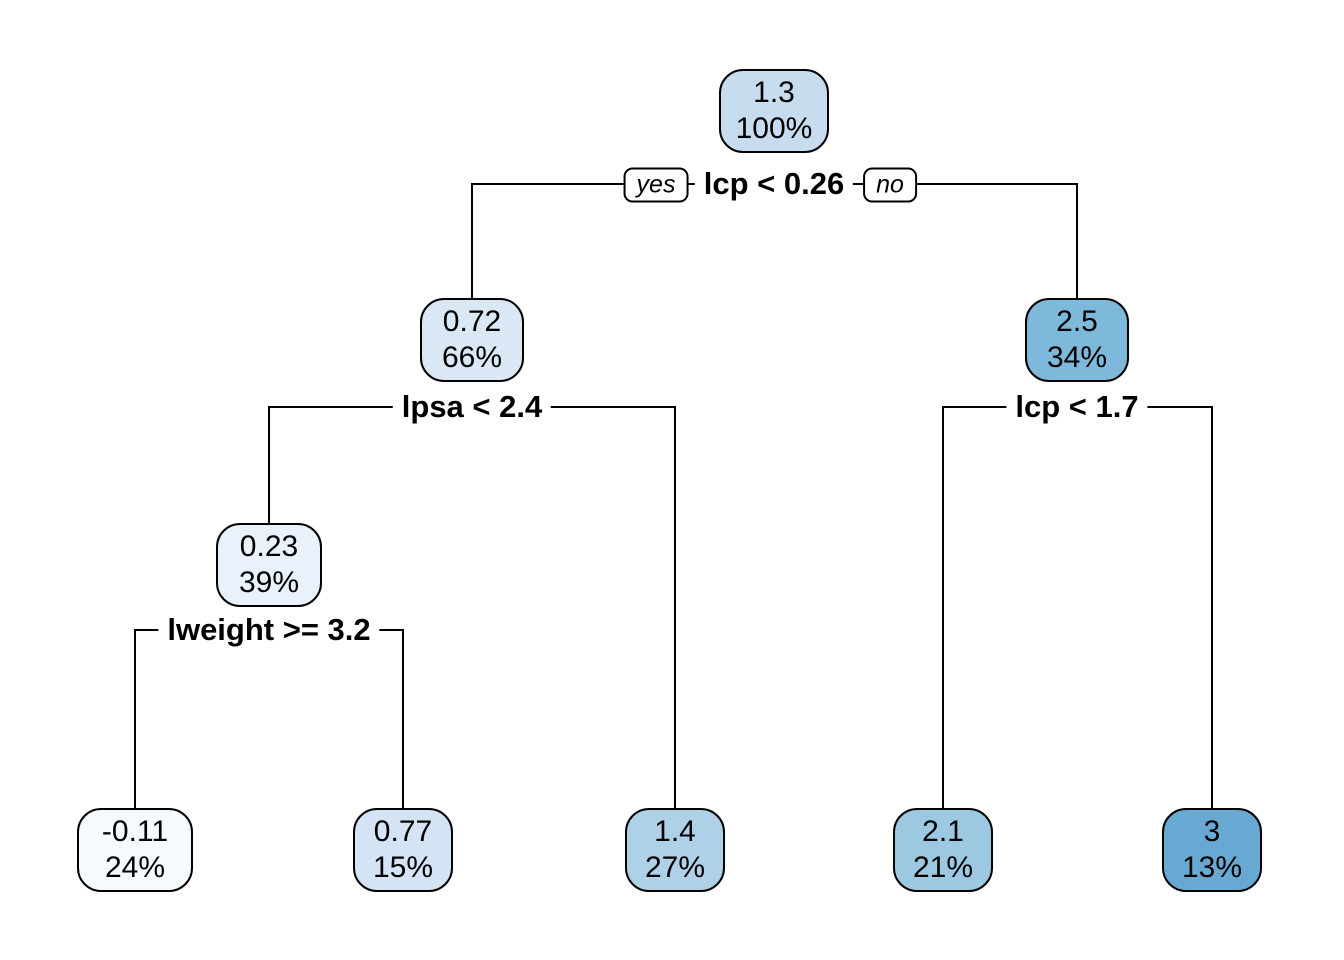  I want to click on branch-label-yes: yes, so click(656, 185).